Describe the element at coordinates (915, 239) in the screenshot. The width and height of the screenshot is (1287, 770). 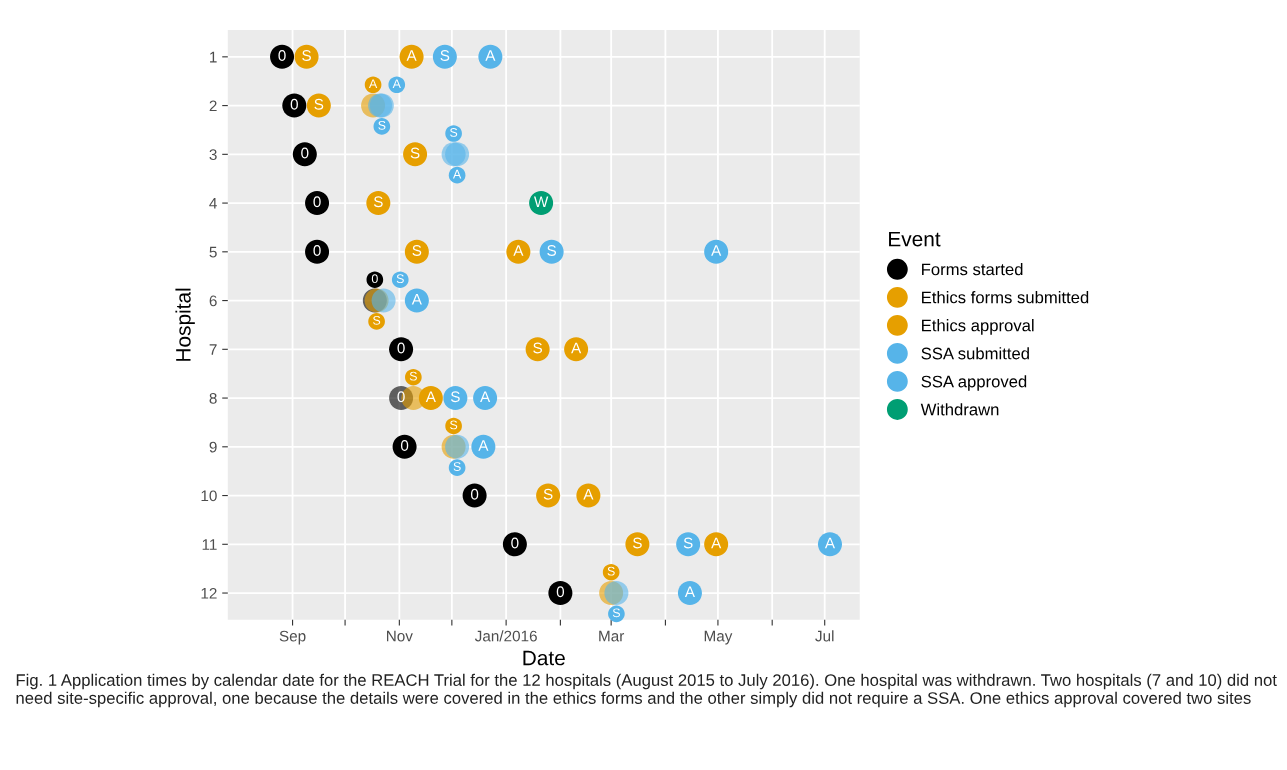
I see `legend-title: Event` at that location.